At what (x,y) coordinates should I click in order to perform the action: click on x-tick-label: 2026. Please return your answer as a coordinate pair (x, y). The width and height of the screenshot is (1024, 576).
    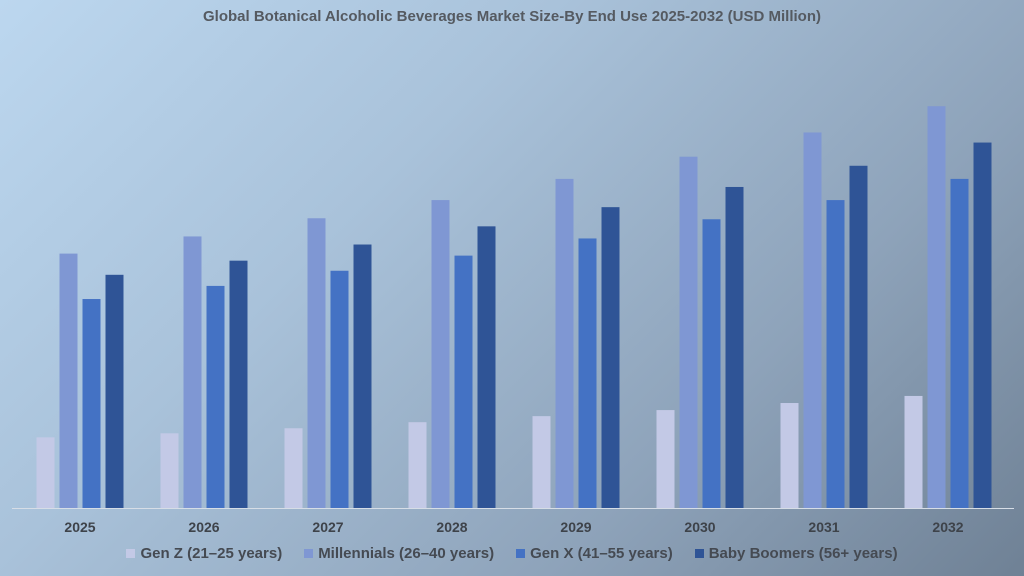
    Looking at the image, I should click on (203, 527).